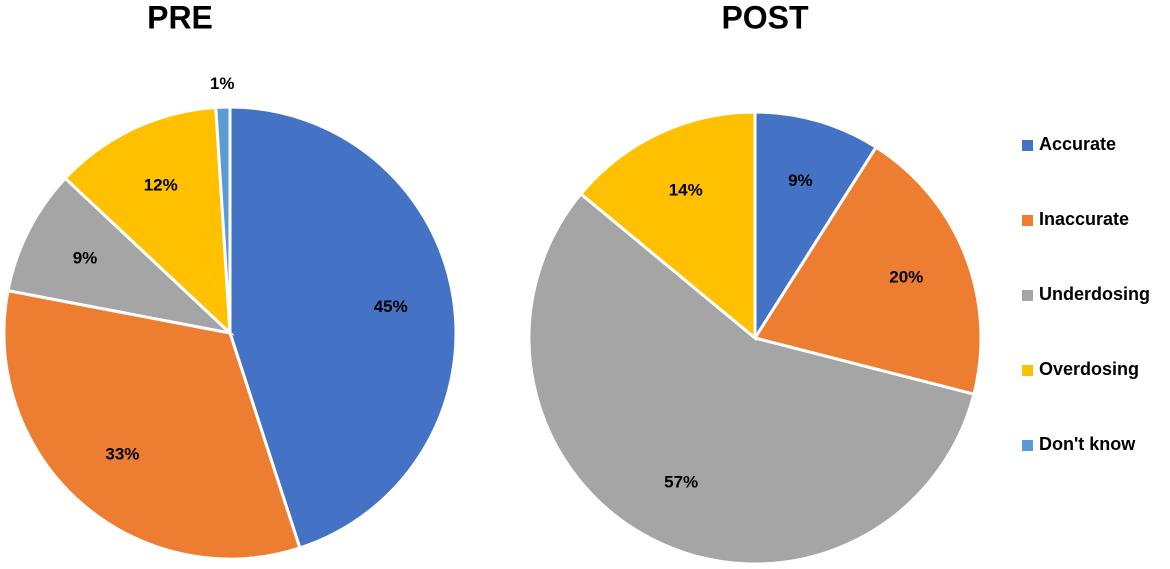  Describe the element at coordinates (686, 189) in the screenshot. I see `data-label: 14%` at that location.